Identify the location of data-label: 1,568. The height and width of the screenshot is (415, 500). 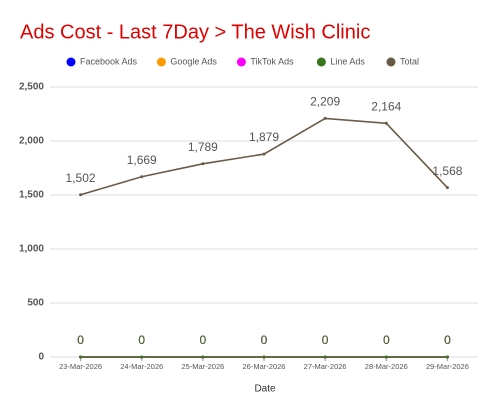
(447, 171).